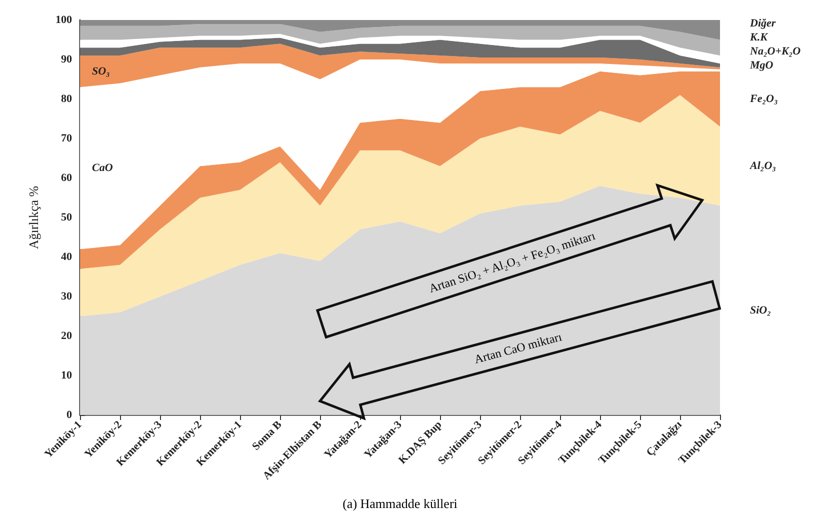 The width and height of the screenshot is (820, 514). What do you see at coordinates (763, 99) in the screenshot?
I see `text: Fe₂O₃` at bounding box center [763, 99].